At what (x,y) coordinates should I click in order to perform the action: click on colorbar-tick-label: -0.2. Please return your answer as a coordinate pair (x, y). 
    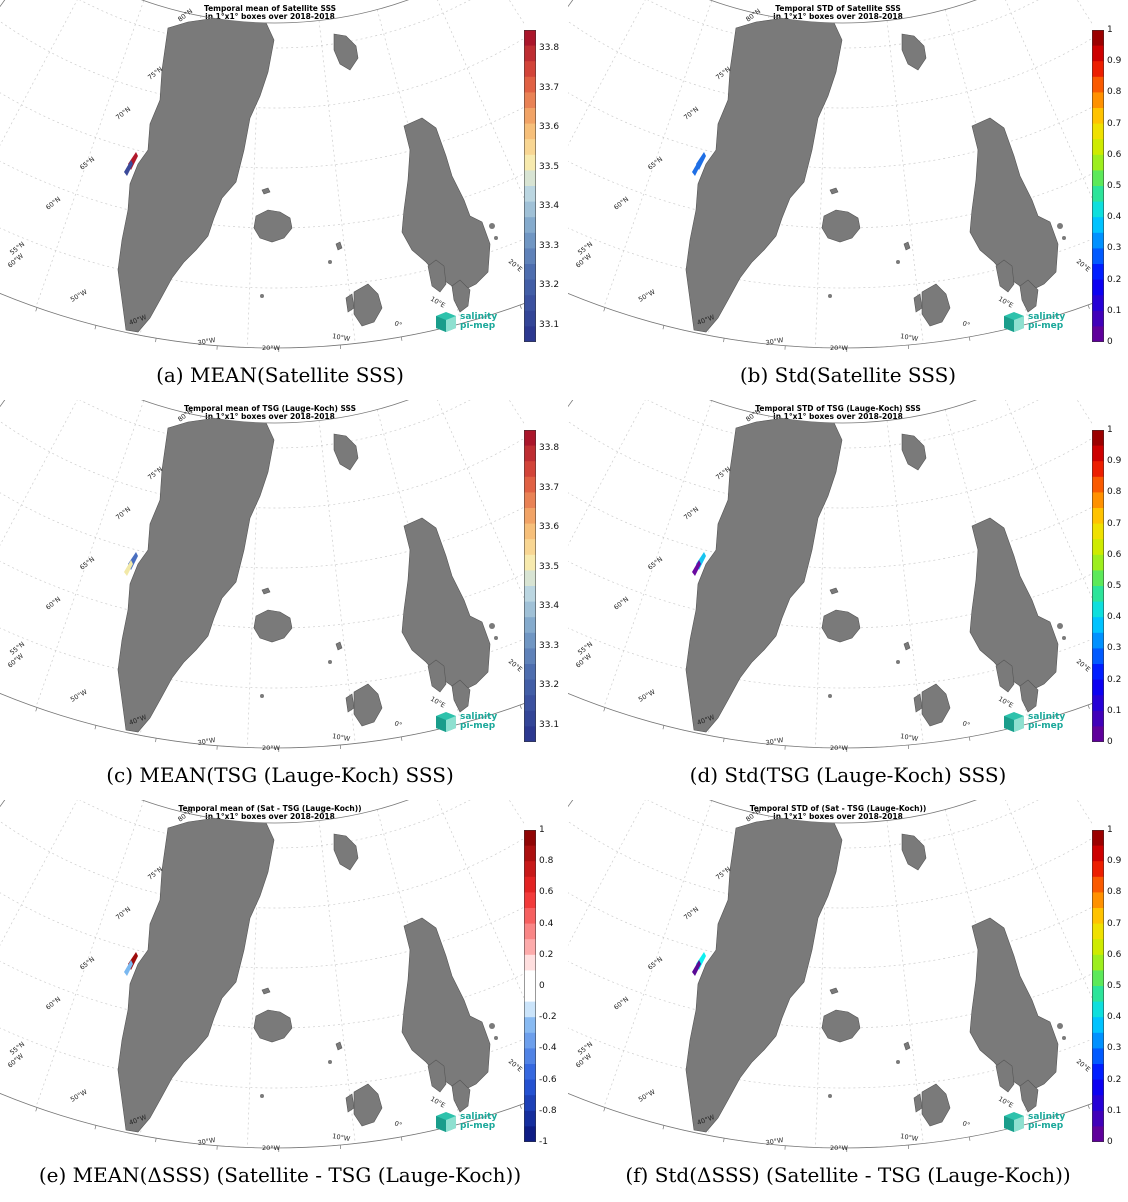
    Looking at the image, I should click on (548, 1017).